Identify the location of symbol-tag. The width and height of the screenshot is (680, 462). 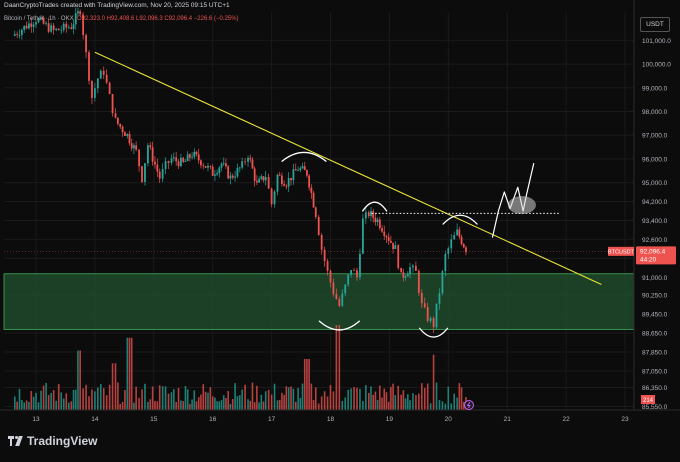
(621, 251).